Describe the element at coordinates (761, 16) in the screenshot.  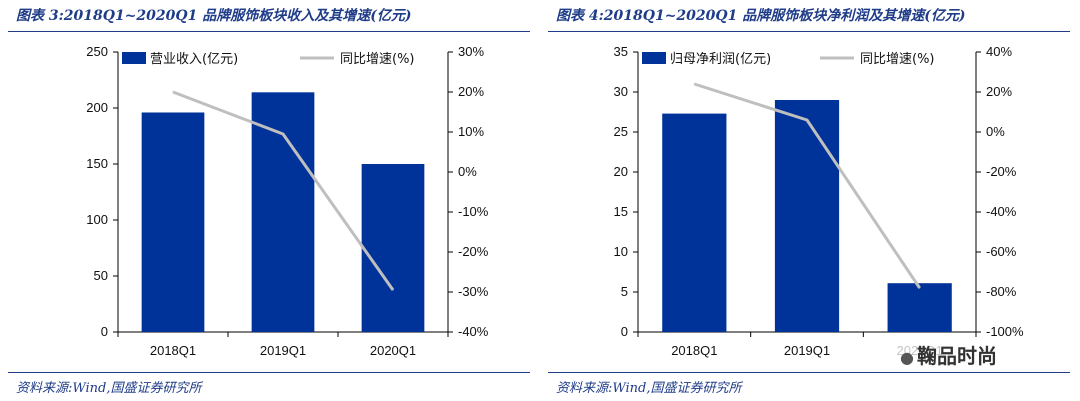
I see `figure-title: 图表 4:2018Q1~2020Q1 品牌服饰板块净利润及其增速(亿元)` at that location.